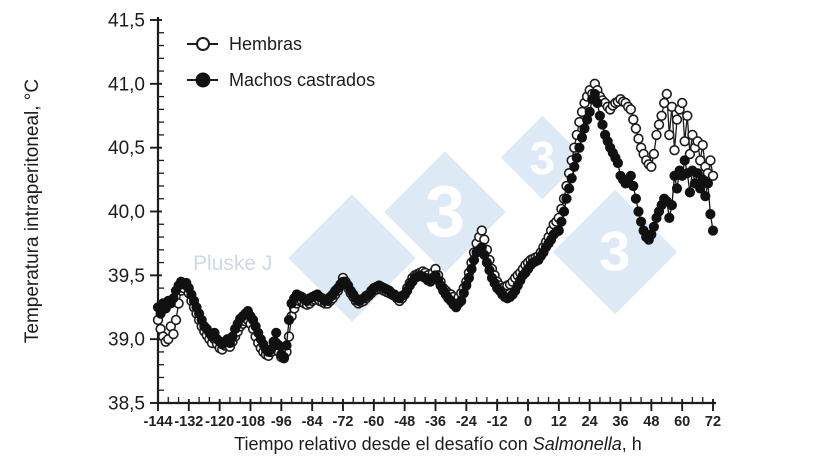  Describe the element at coordinates (651, 422) in the screenshot. I see `svg-text: 48` at that location.